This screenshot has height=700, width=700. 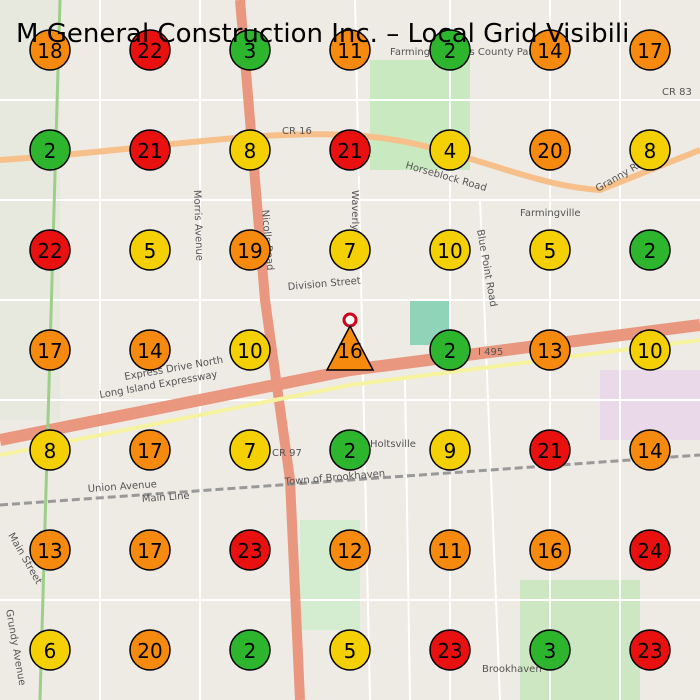 What do you see at coordinates (287, 453) in the screenshot?
I see `map-label: CR 97` at bounding box center [287, 453].